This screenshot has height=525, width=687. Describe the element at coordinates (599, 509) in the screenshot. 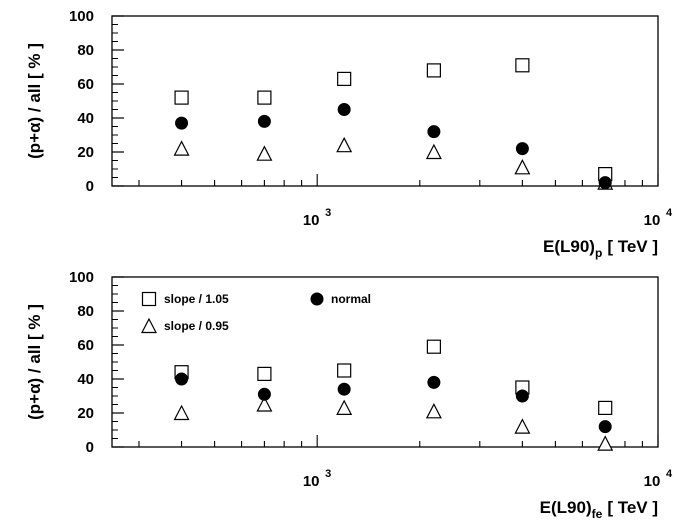

I see `x-axis-label: E(L90)fe[ TeV ]` at that location.